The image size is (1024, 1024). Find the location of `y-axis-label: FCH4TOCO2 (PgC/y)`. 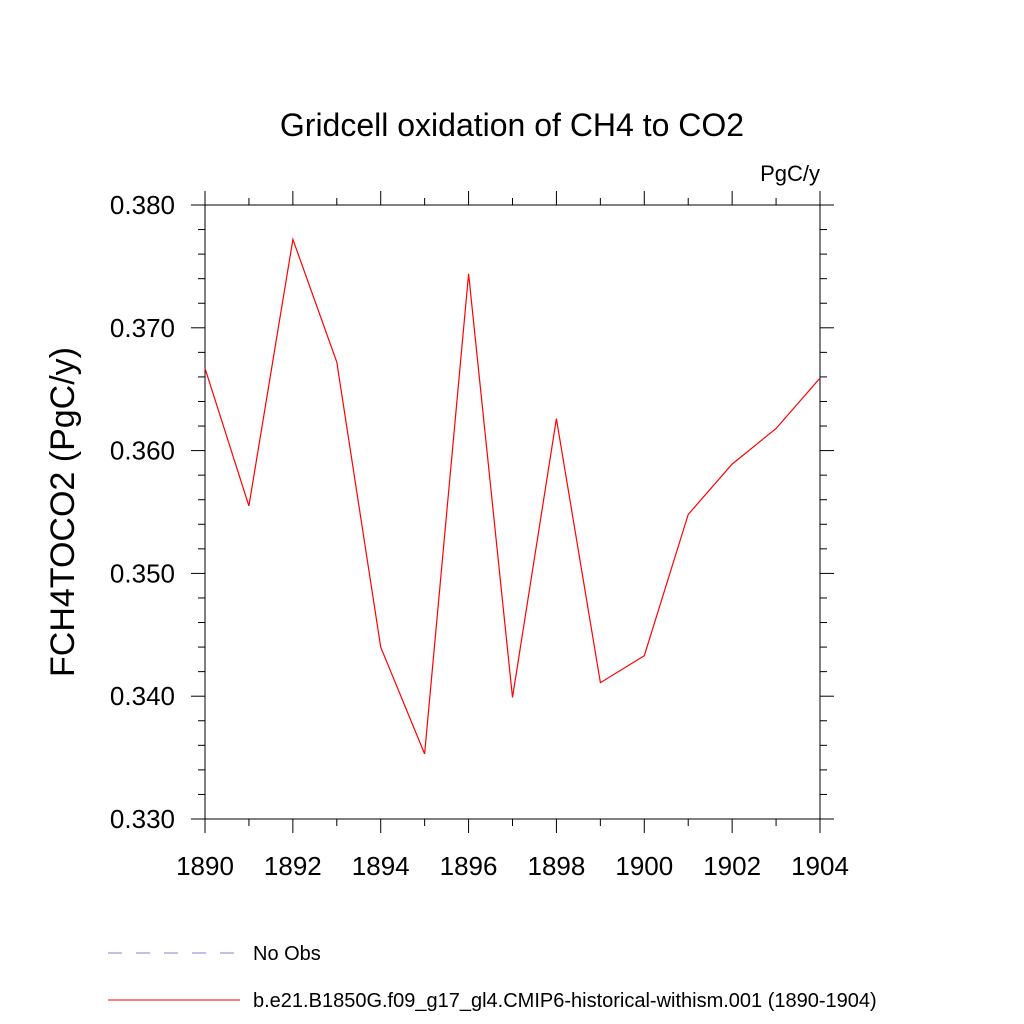

y-axis-label: FCH4TOCO2 (PgC/y) is located at coordinates (63, 512).